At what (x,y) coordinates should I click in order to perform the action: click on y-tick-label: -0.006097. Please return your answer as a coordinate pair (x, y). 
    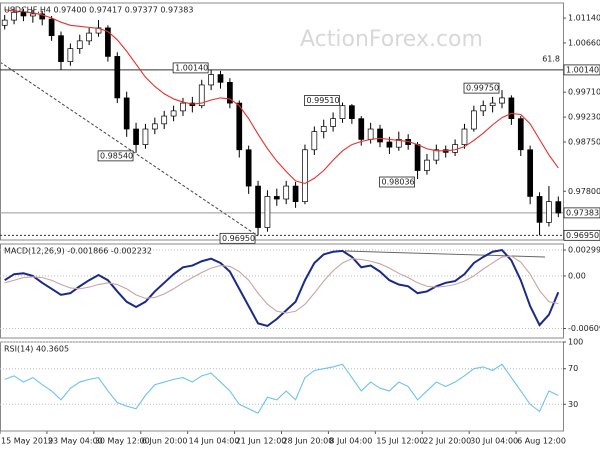
    Looking at the image, I should click on (584, 328).